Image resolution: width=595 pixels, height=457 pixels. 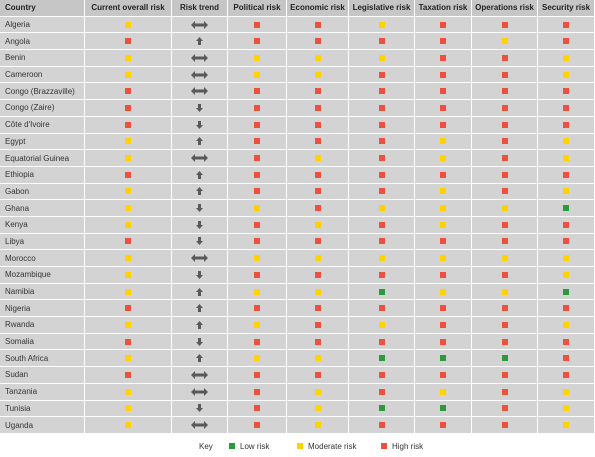 What do you see at coordinates (42, 225) in the screenshot?
I see `country-name: Kenya` at bounding box center [42, 225].